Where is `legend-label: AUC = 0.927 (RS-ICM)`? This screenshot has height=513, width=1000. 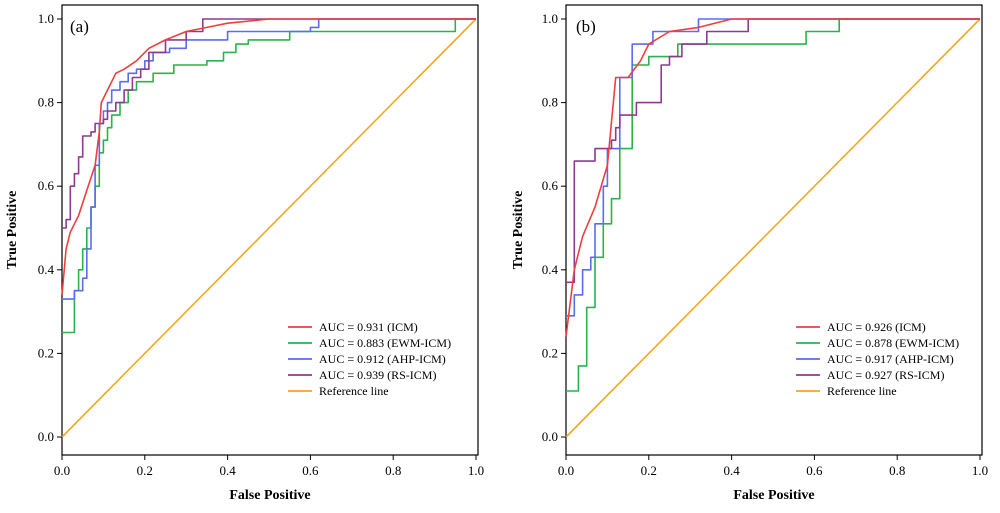
legend-label: AUC = 0.927 (RS-ICM) is located at coordinates (885, 375).